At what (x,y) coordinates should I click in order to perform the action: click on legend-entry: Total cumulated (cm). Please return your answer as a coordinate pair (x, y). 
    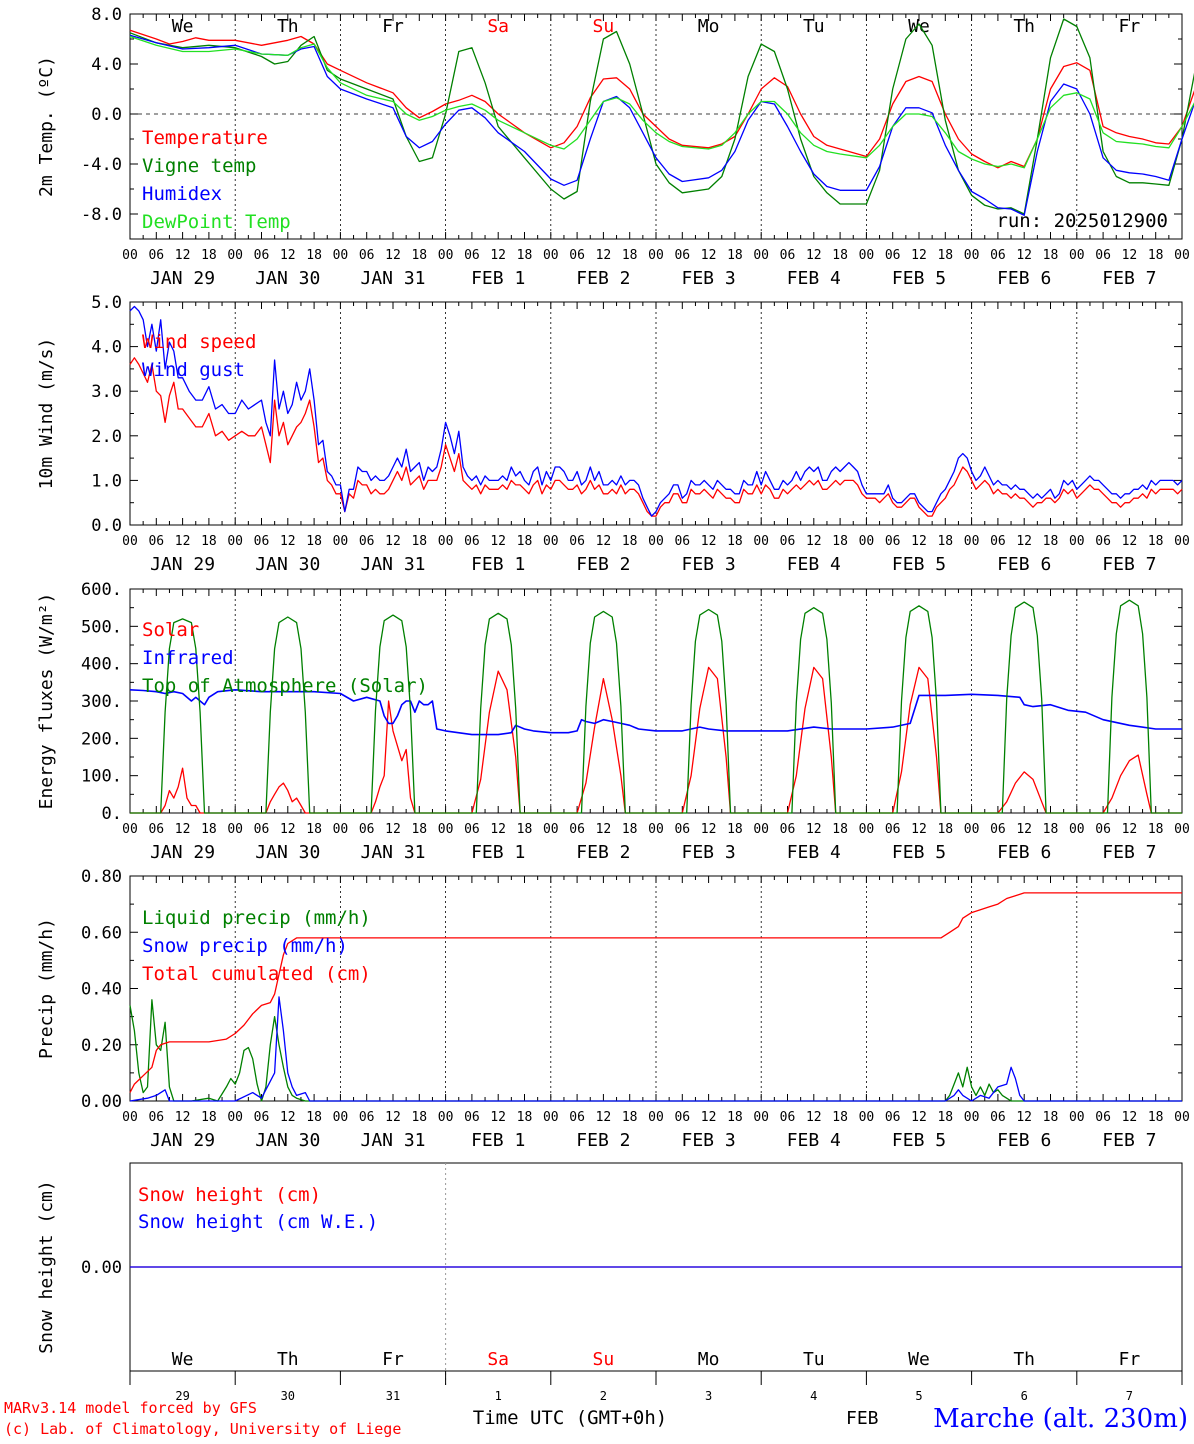
    Looking at the image, I should click on (256, 974).